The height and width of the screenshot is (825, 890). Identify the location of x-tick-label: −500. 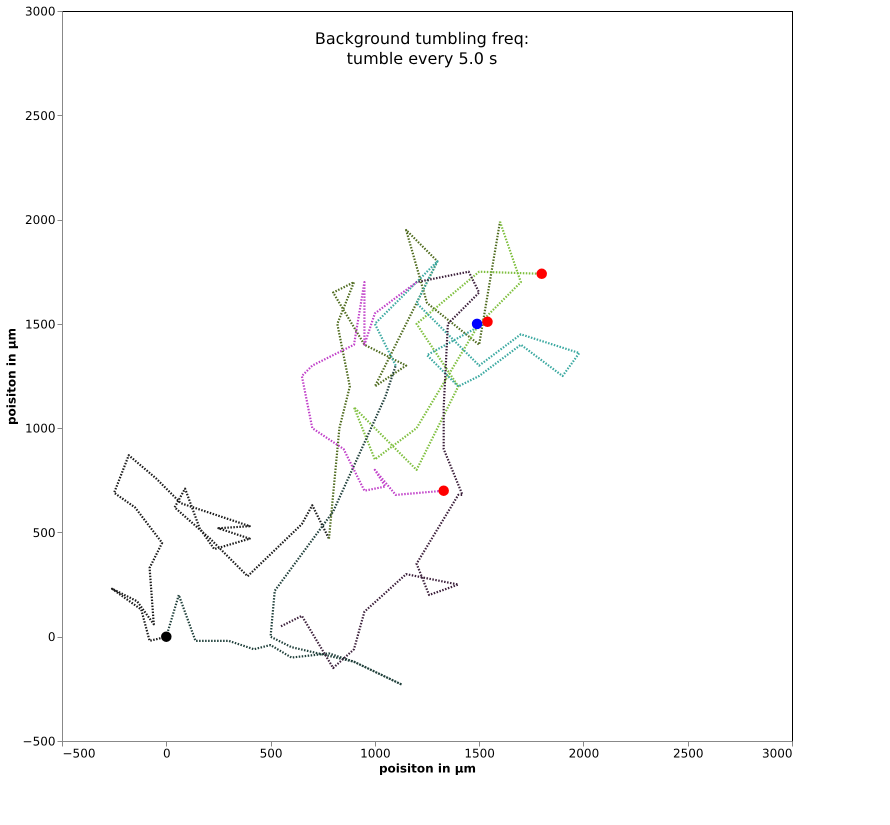
(79, 753).